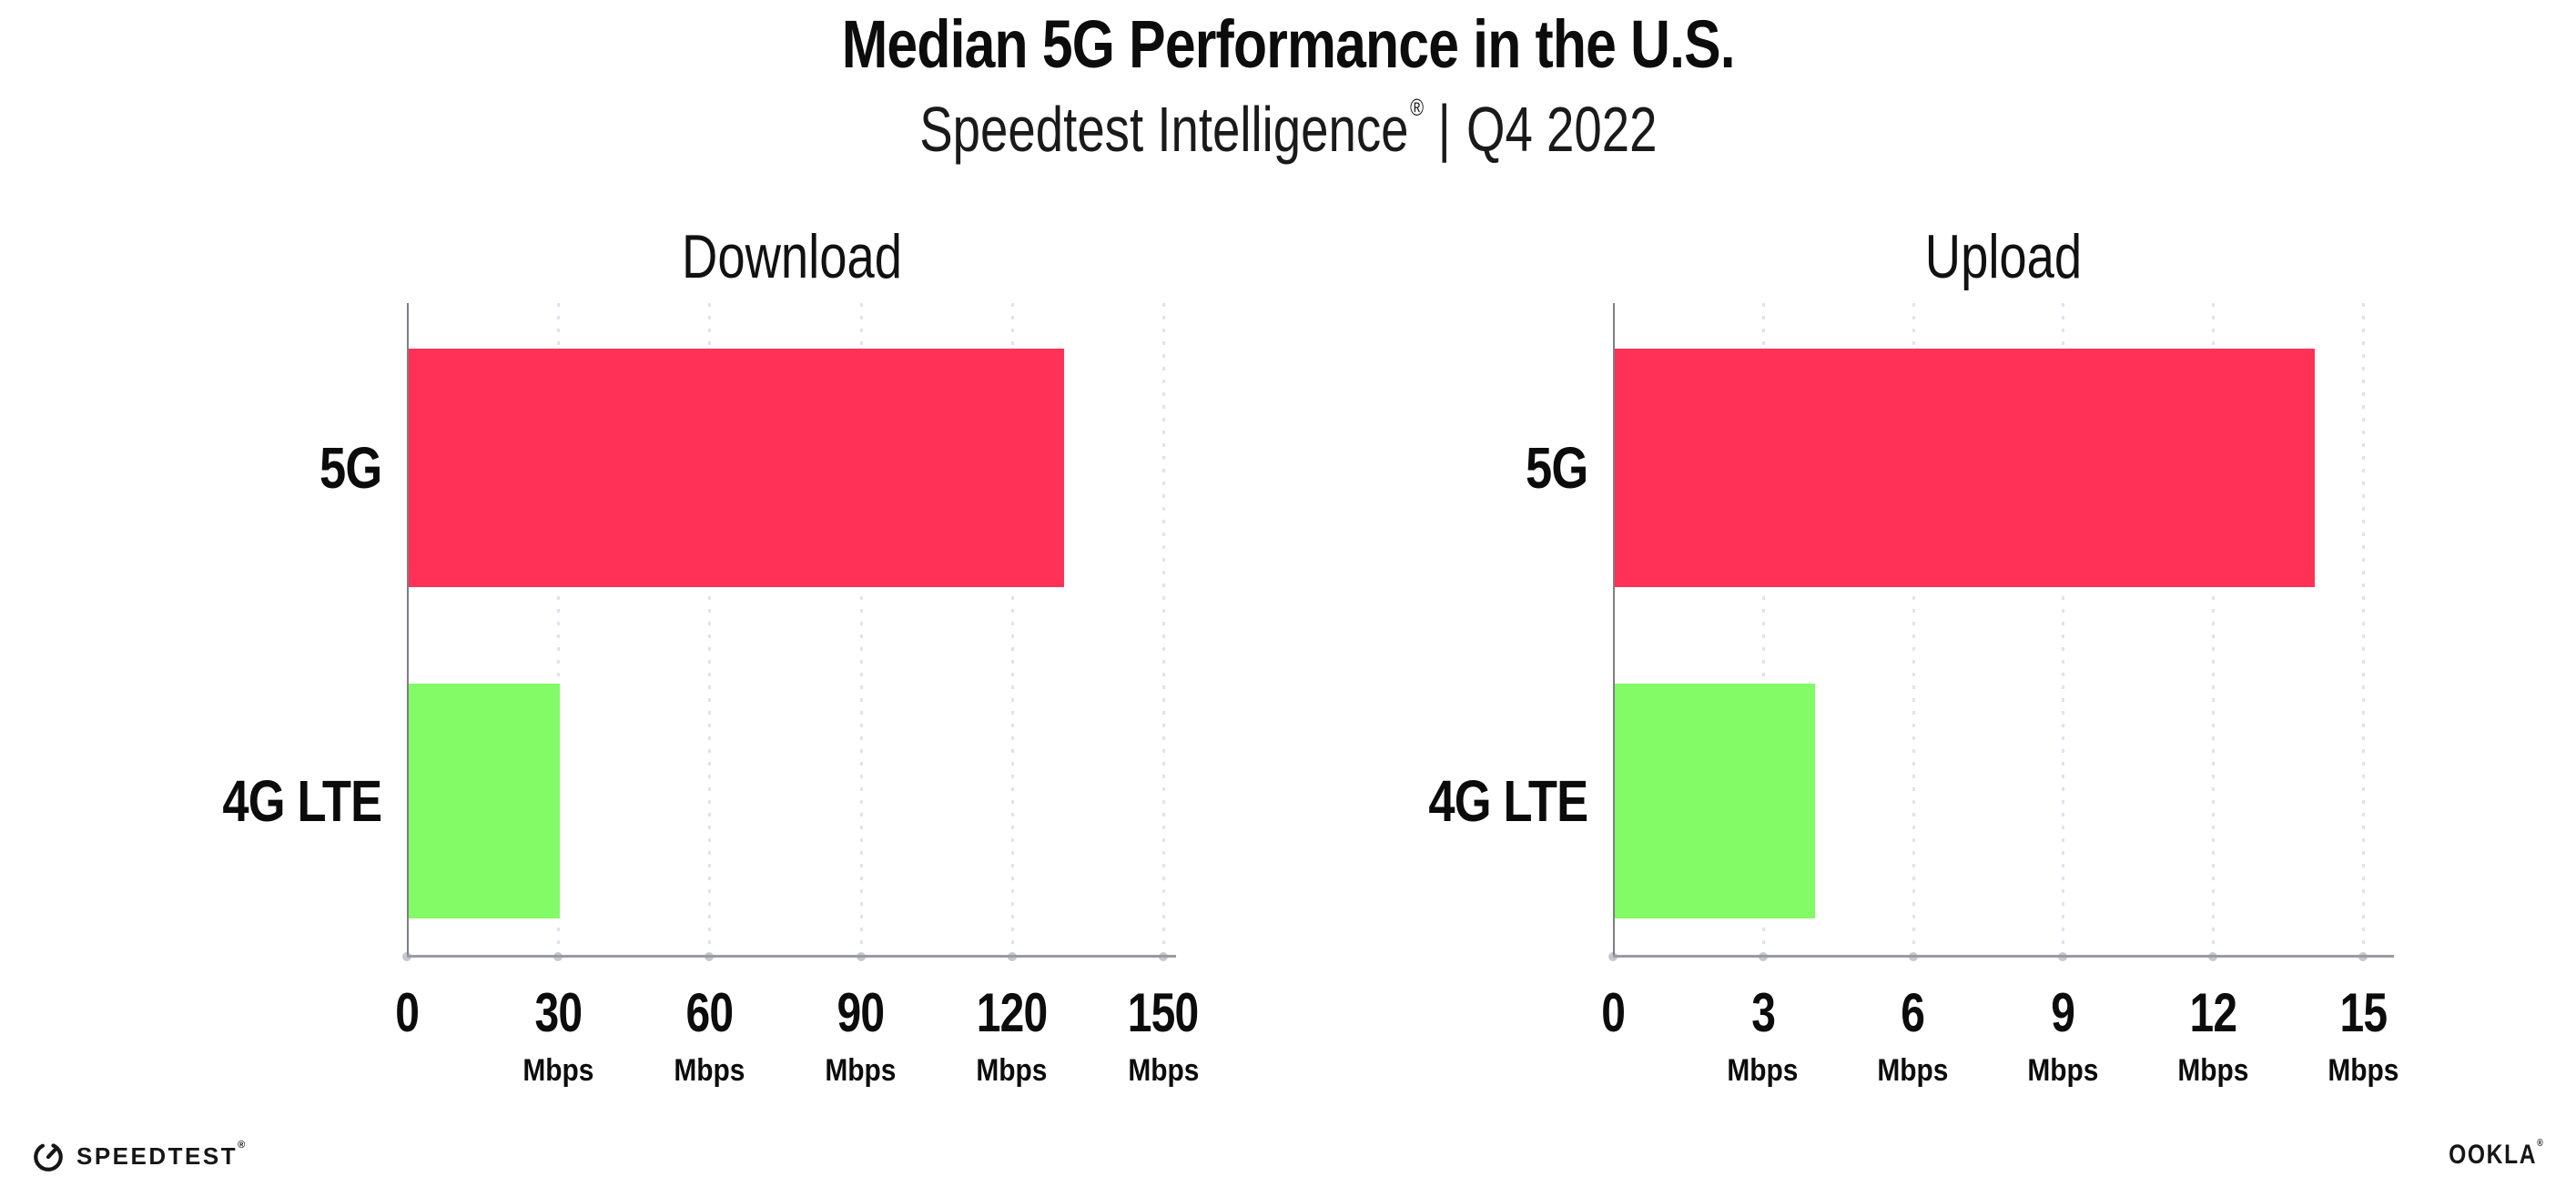 The width and height of the screenshot is (2576, 1197). I want to click on ookla-logo: OOKLA®, so click(2486, 1154).